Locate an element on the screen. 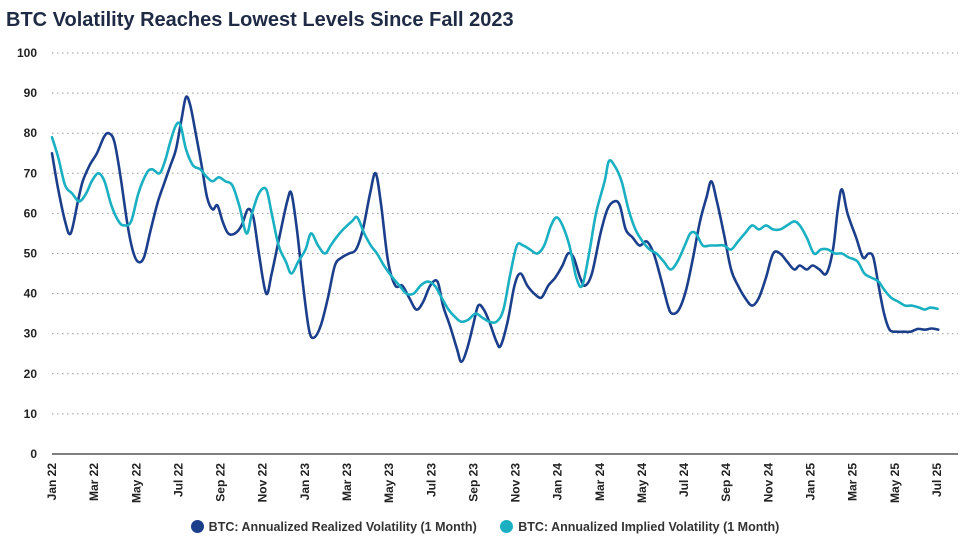 This screenshot has height=551, width=970. x-tick-label: Jan 25 is located at coordinates (811, 482).